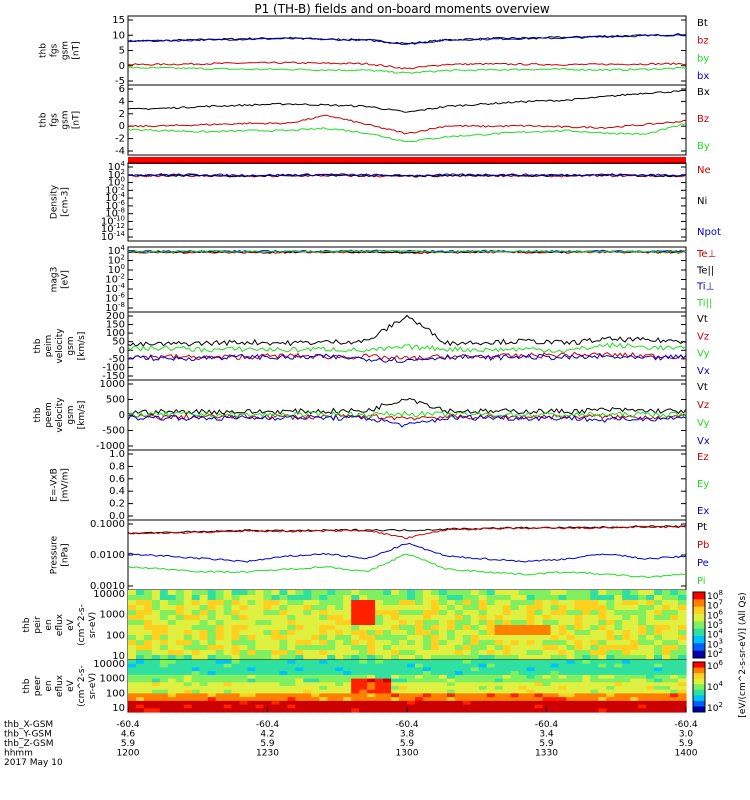 The width and height of the screenshot is (750, 800). What do you see at coordinates (546, 754) in the screenshot?
I see `x-tick-value: 1330` at bounding box center [546, 754].